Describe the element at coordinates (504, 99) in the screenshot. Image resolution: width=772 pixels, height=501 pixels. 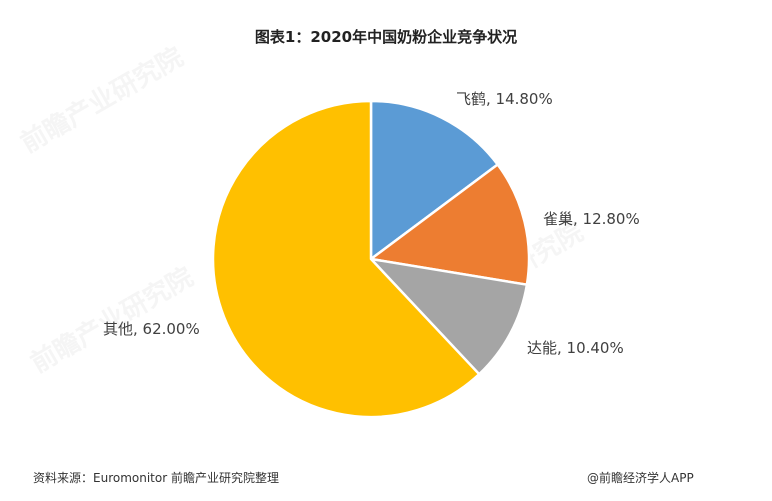
I see `label-feihe: 飞鹤, 14.80%` at that location.